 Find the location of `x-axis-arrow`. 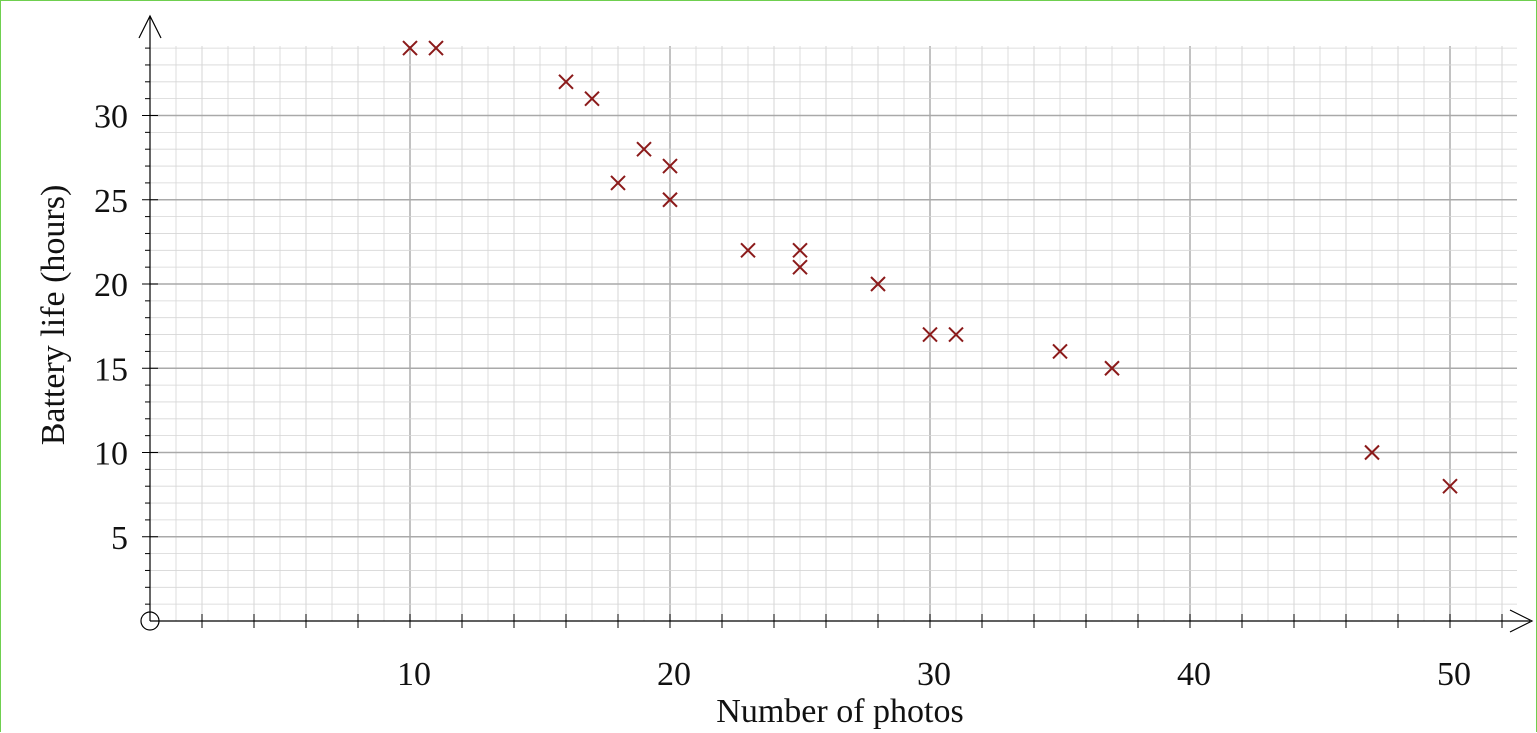

x-axis-arrow is located at coordinates (1521, 621).